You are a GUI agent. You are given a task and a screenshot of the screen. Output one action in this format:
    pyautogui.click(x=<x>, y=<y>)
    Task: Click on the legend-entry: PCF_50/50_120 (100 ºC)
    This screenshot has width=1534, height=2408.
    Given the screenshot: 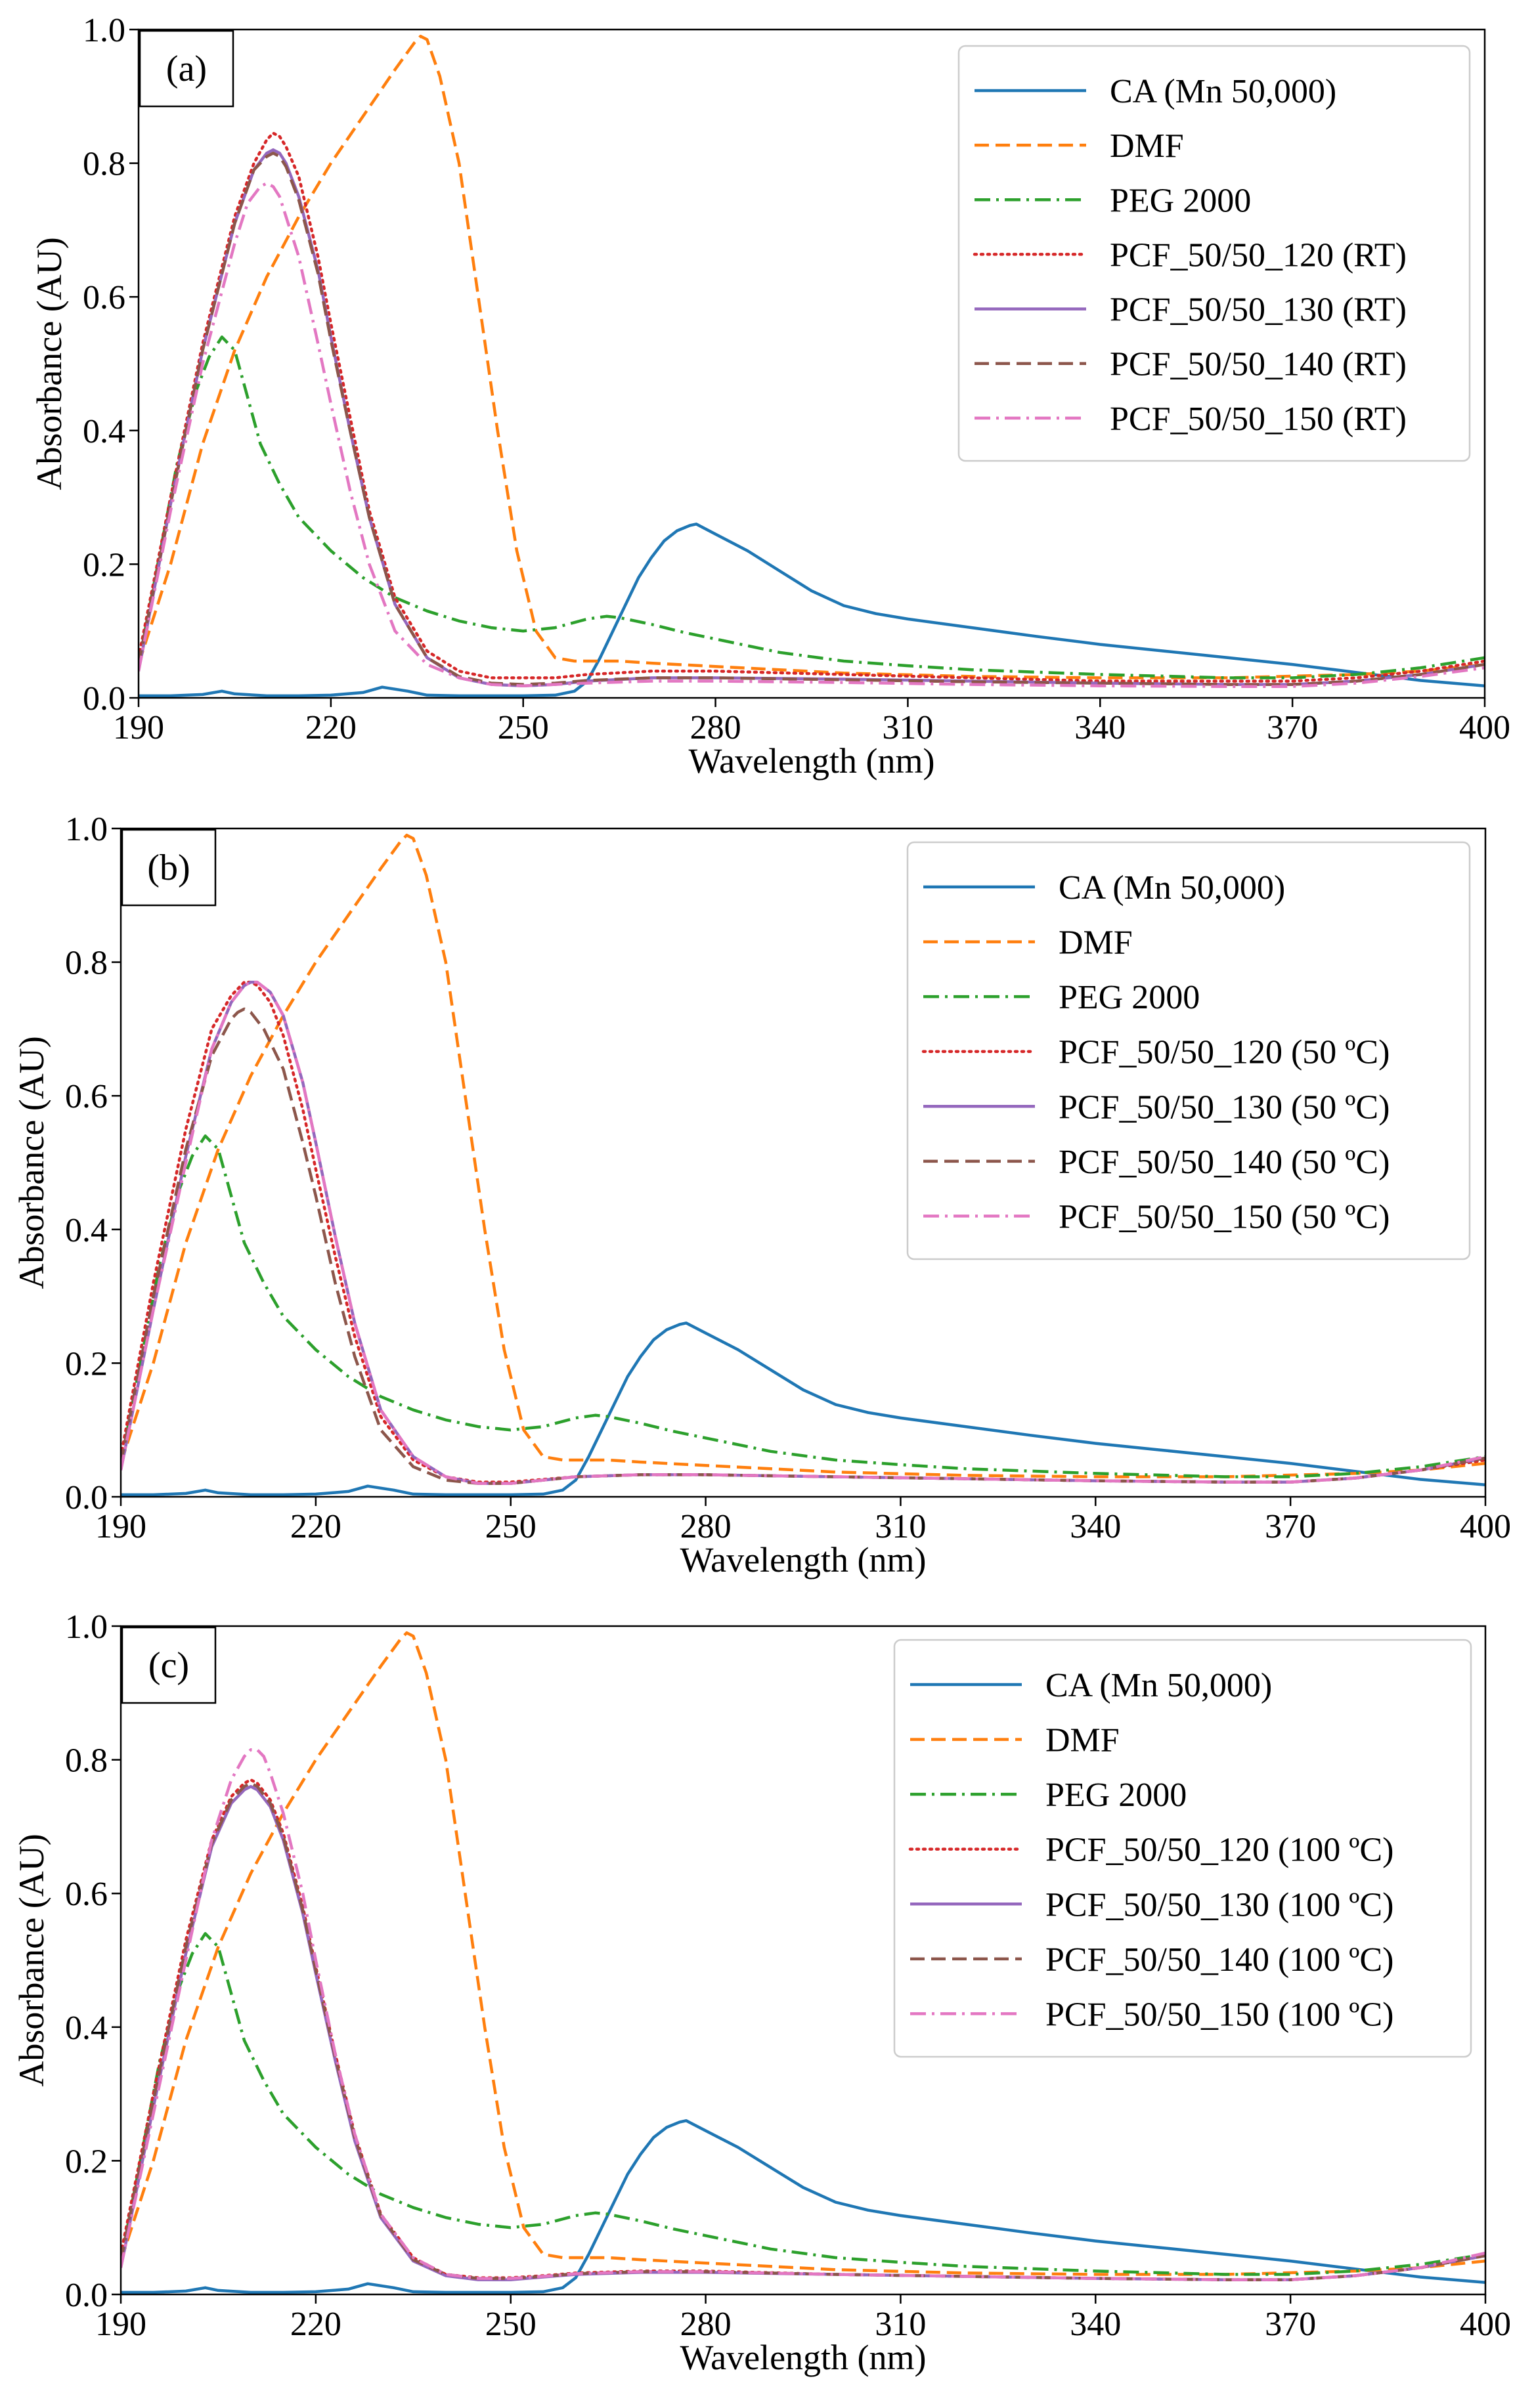 What is the action you would take?
    pyautogui.click(x=1219, y=1850)
    